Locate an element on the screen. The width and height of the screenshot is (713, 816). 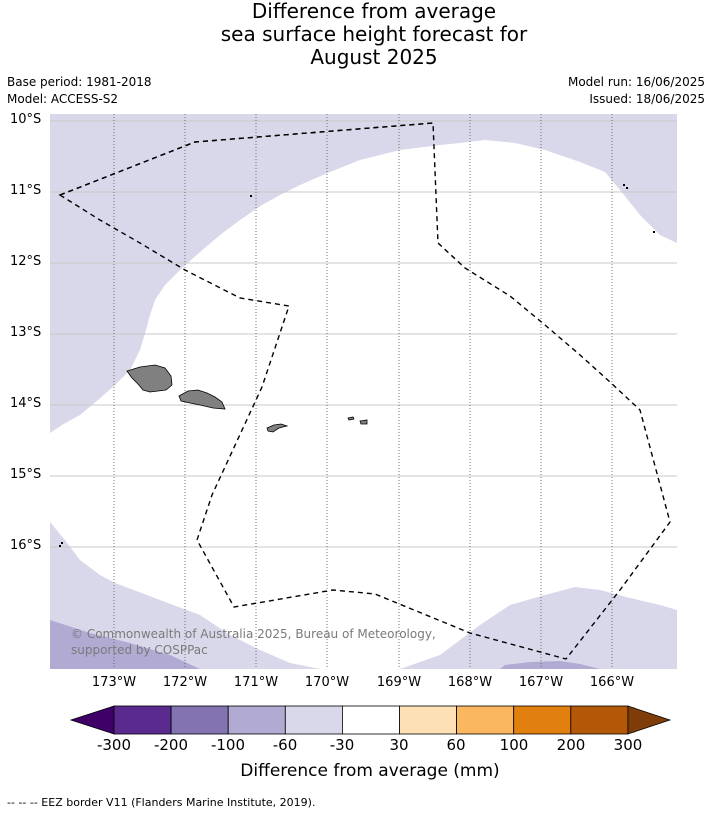
model-name: Model: ACCESS-S2 is located at coordinates (63, 99).